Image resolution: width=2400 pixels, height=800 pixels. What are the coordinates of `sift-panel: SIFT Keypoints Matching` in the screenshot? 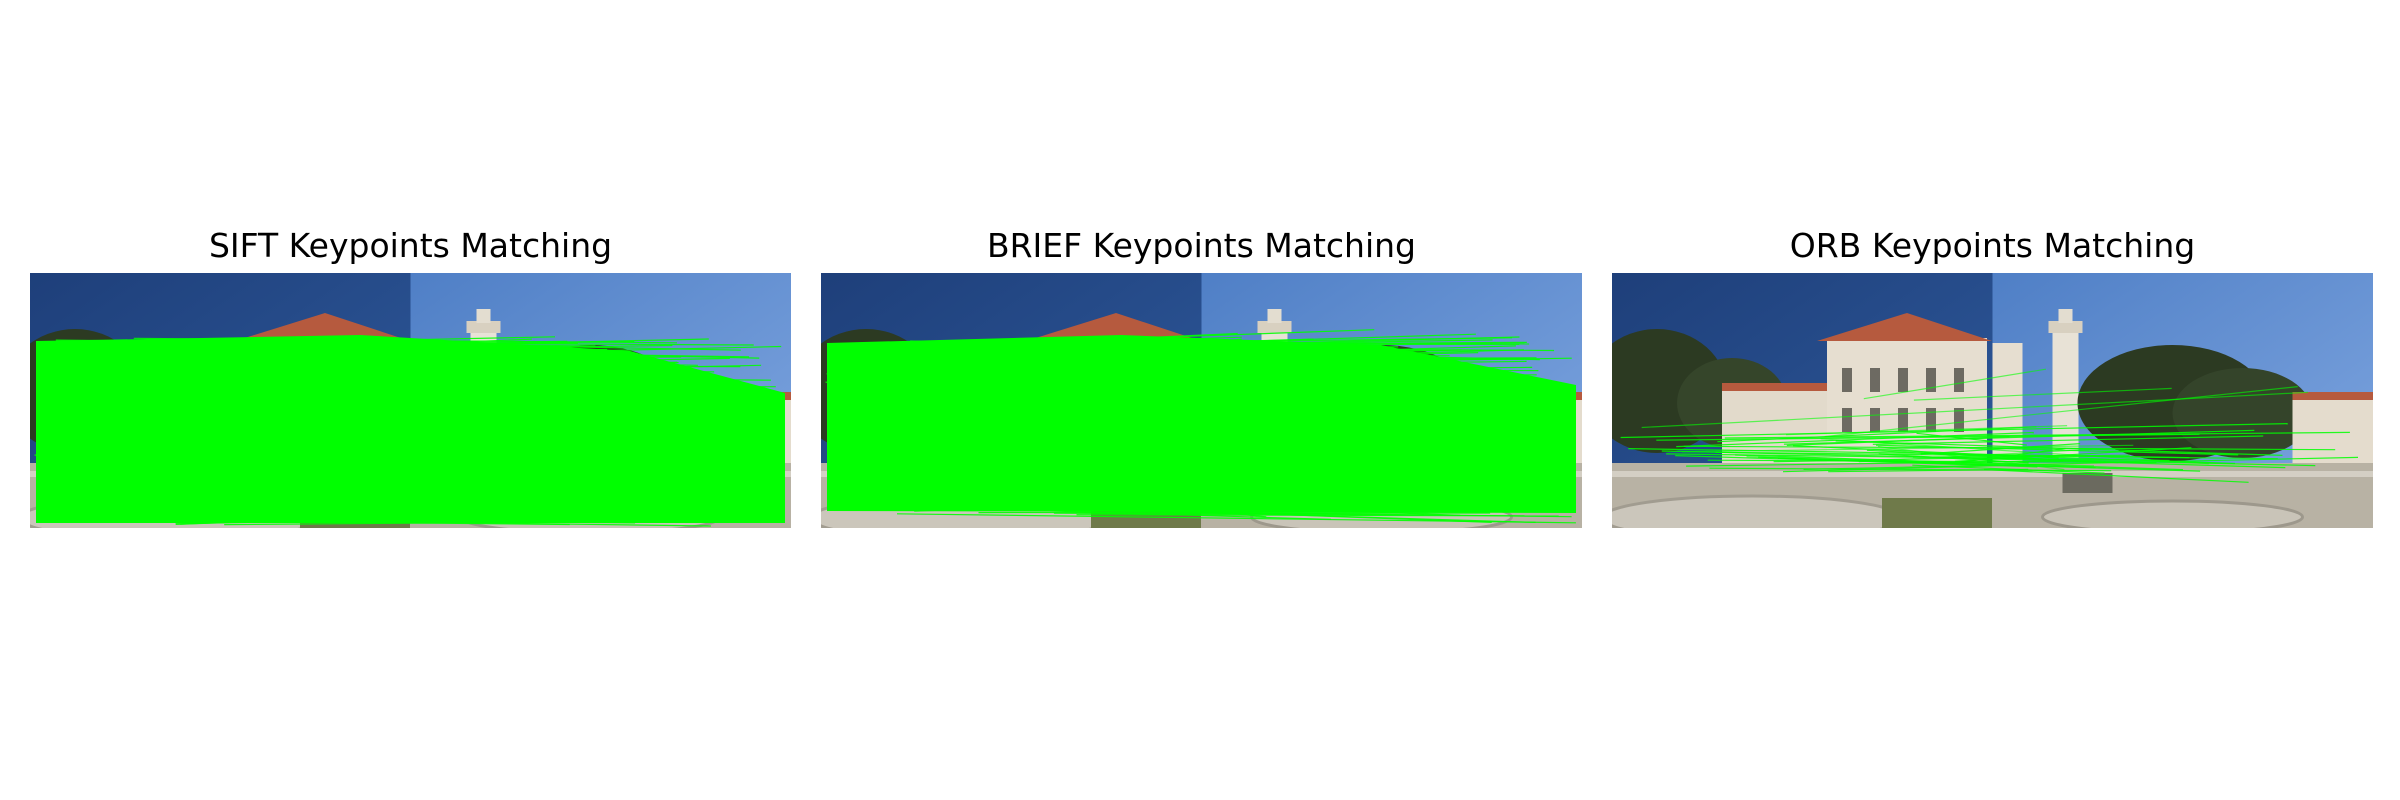 It's located at (410, 375).